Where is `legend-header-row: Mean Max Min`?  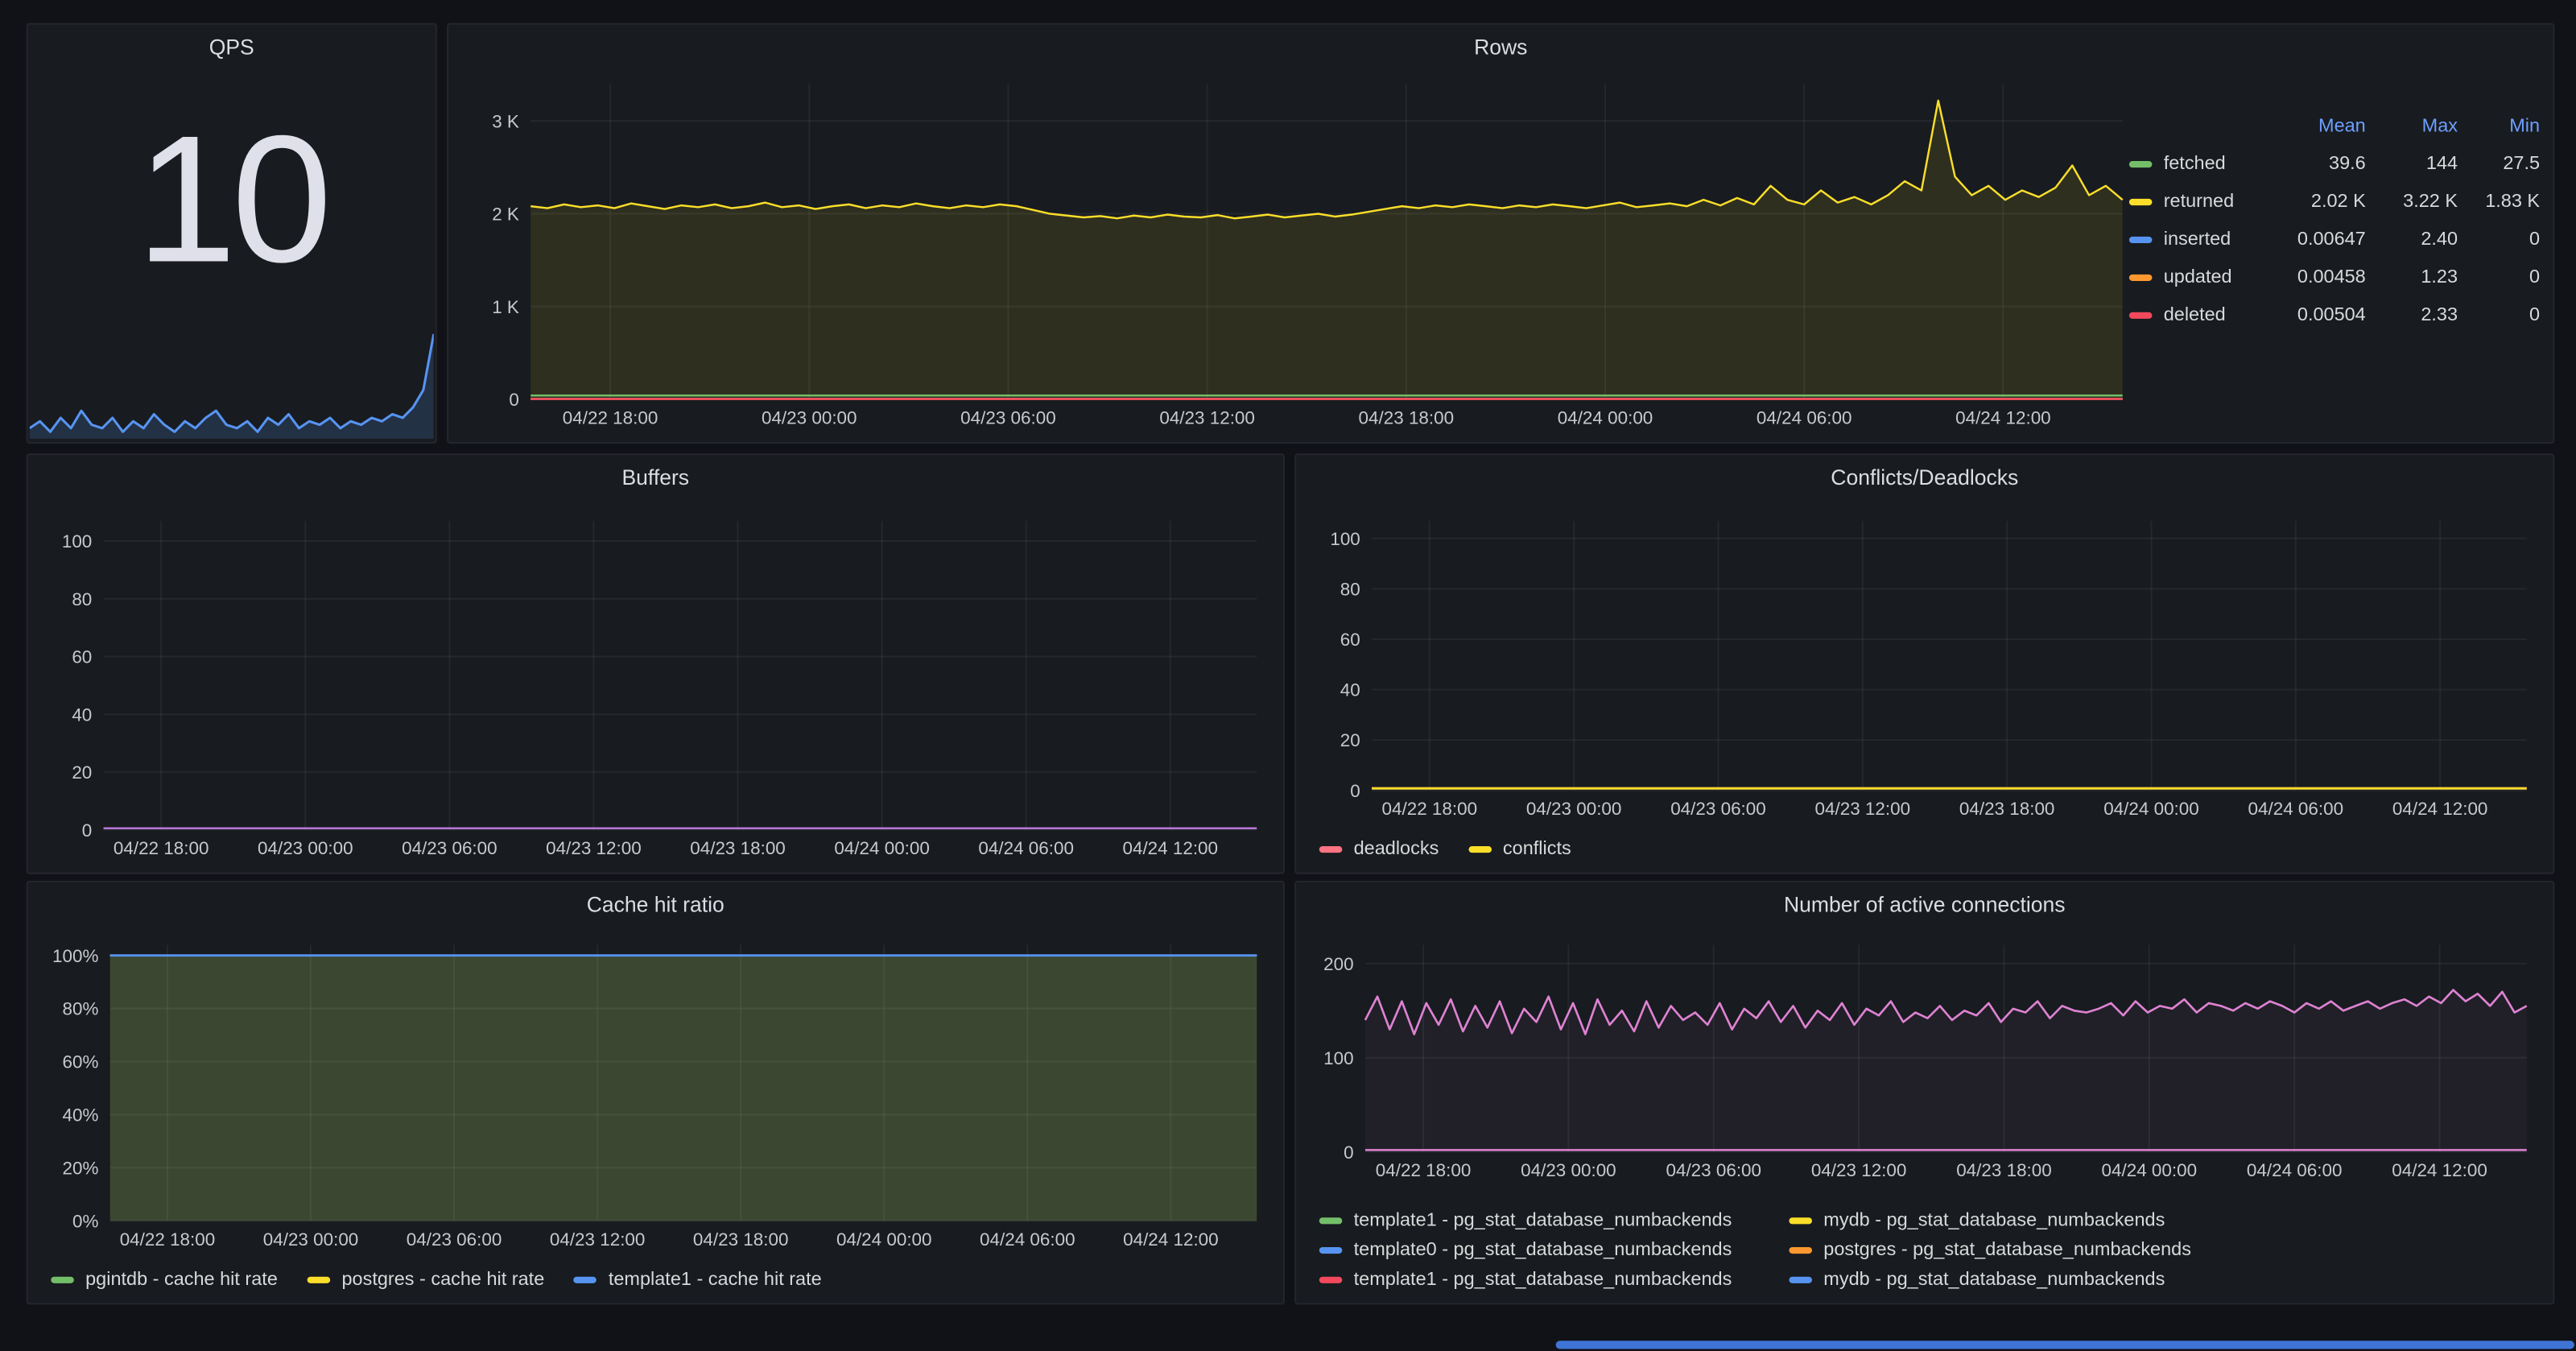
legend-header-row: Mean Max Min is located at coordinates (2334, 126).